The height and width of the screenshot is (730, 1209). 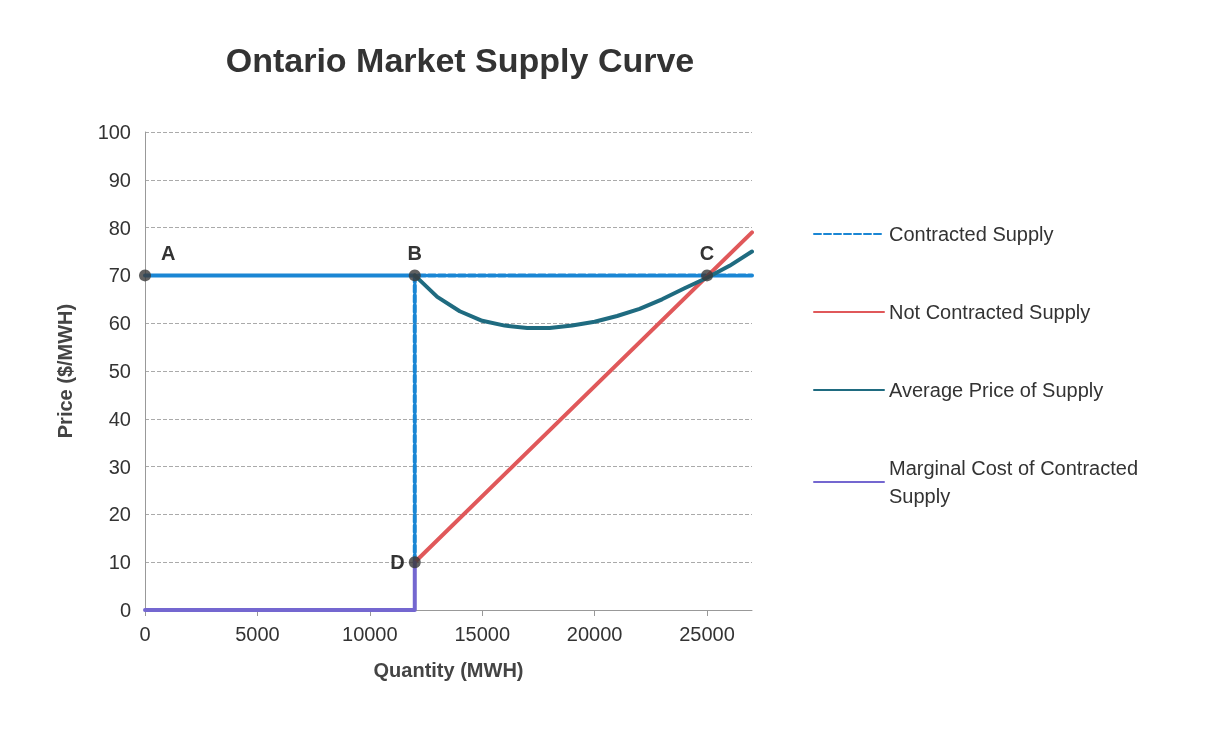 What do you see at coordinates (119, 418) in the screenshot?
I see `y-tick-label: 40` at bounding box center [119, 418].